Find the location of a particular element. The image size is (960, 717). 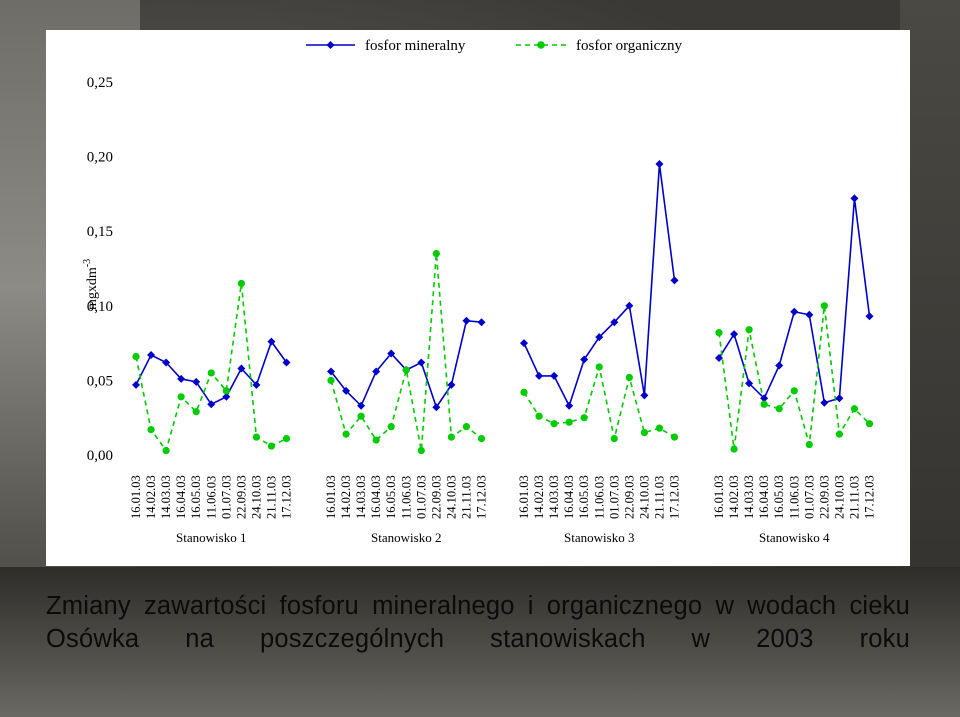

y-tick-label: 0,15 is located at coordinates (100, 232).